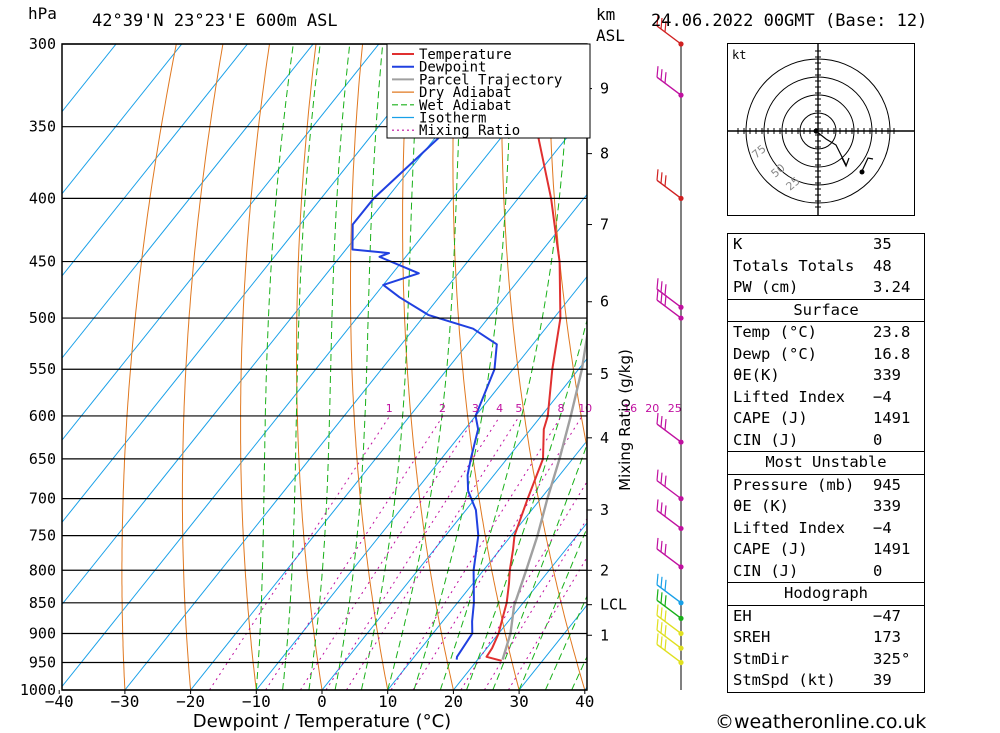 This screenshot has width=1000, height=733. Describe the element at coordinates (887, 615) in the screenshot. I see `index-value: −47` at that location.